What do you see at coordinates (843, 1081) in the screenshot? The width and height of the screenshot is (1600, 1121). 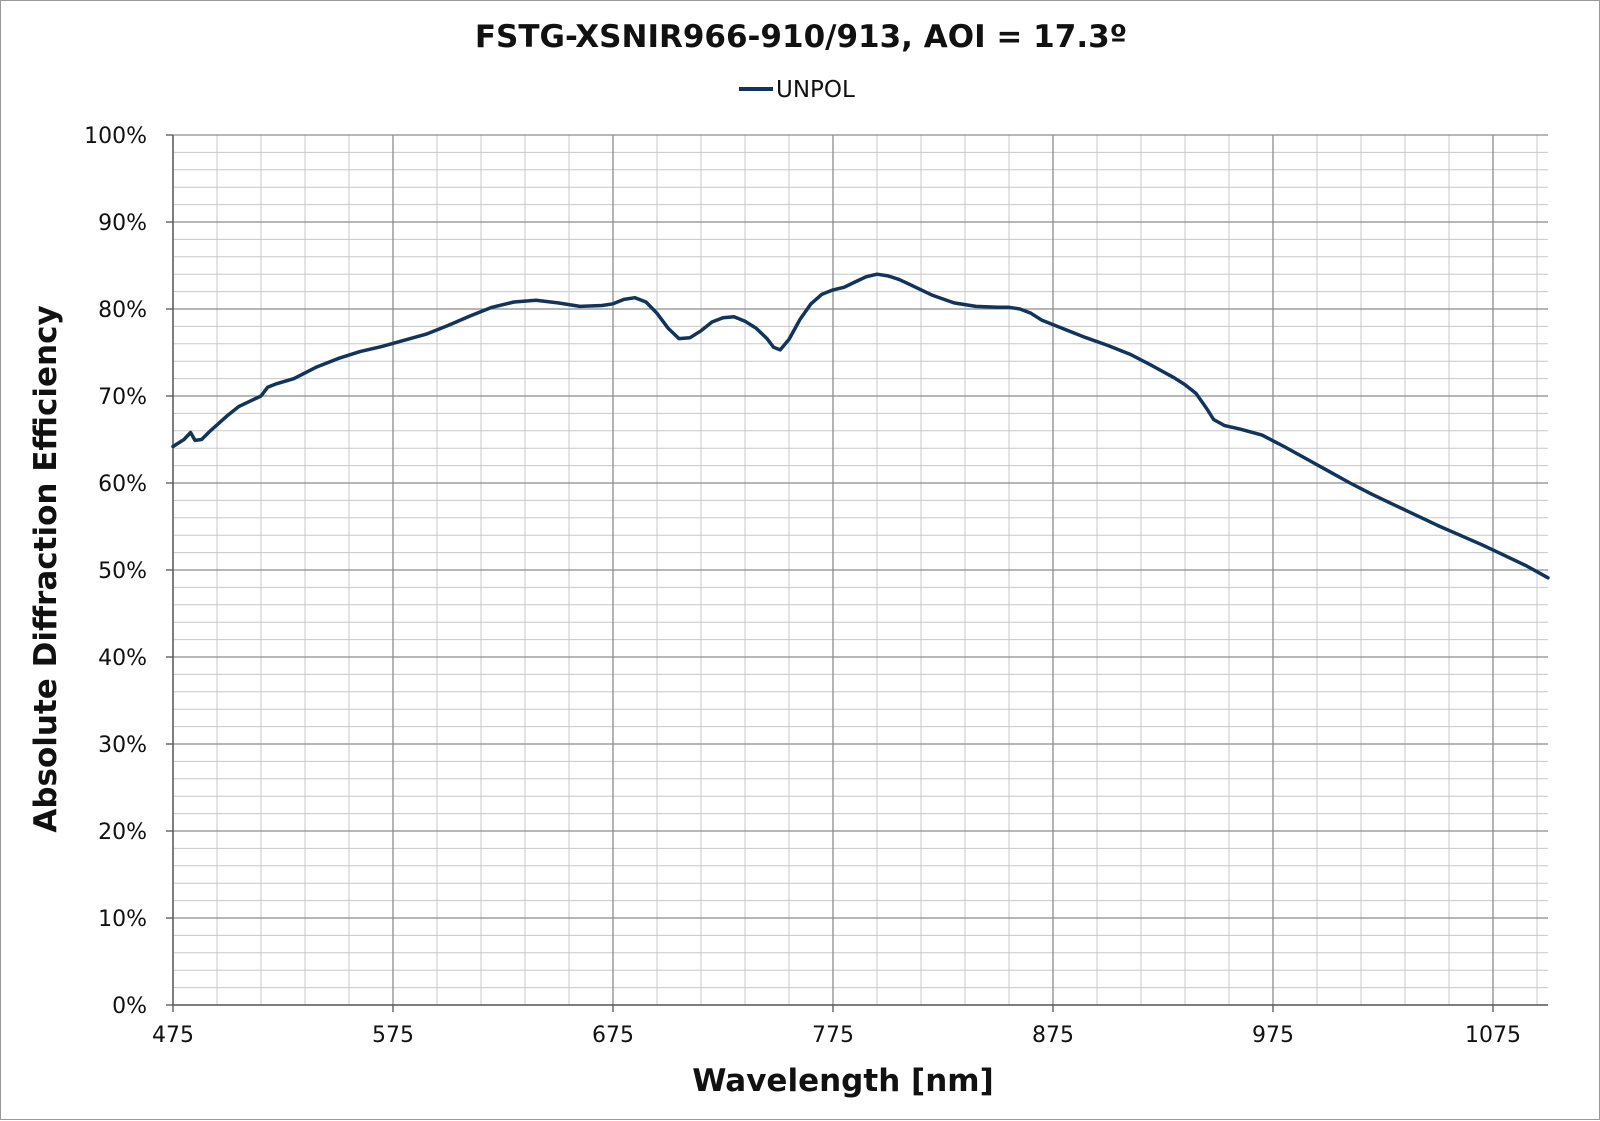 I see `x-axis-label: Wavelength [nm]` at bounding box center [843, 1081].